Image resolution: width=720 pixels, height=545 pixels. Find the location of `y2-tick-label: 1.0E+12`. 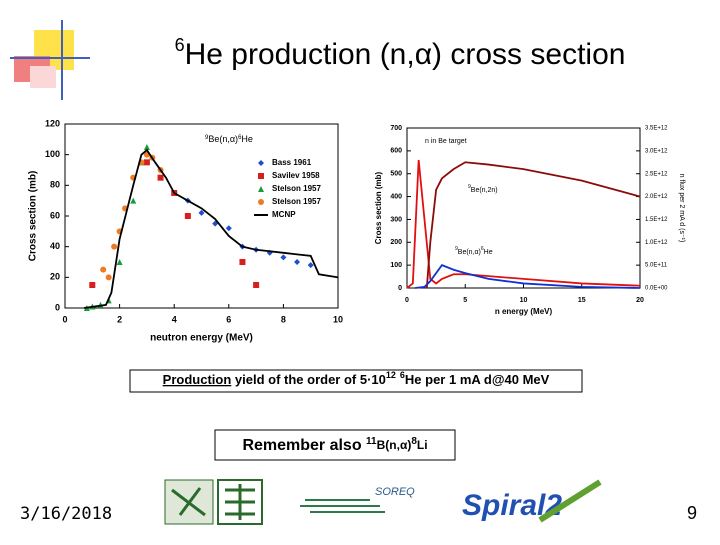

y2-tick-label: 1.0E+12 is located at coordinates (656, 243).